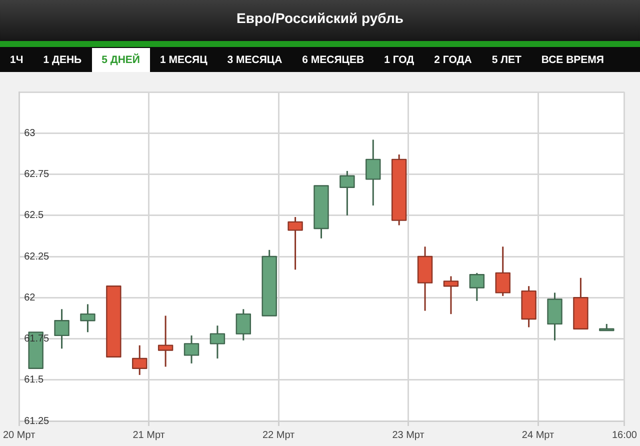 The height and width of the screenshot is (446, 640). Describe the element at coordinates (34, 380) in the screenshot. I see `y-tick-label: 61.5` at that location.